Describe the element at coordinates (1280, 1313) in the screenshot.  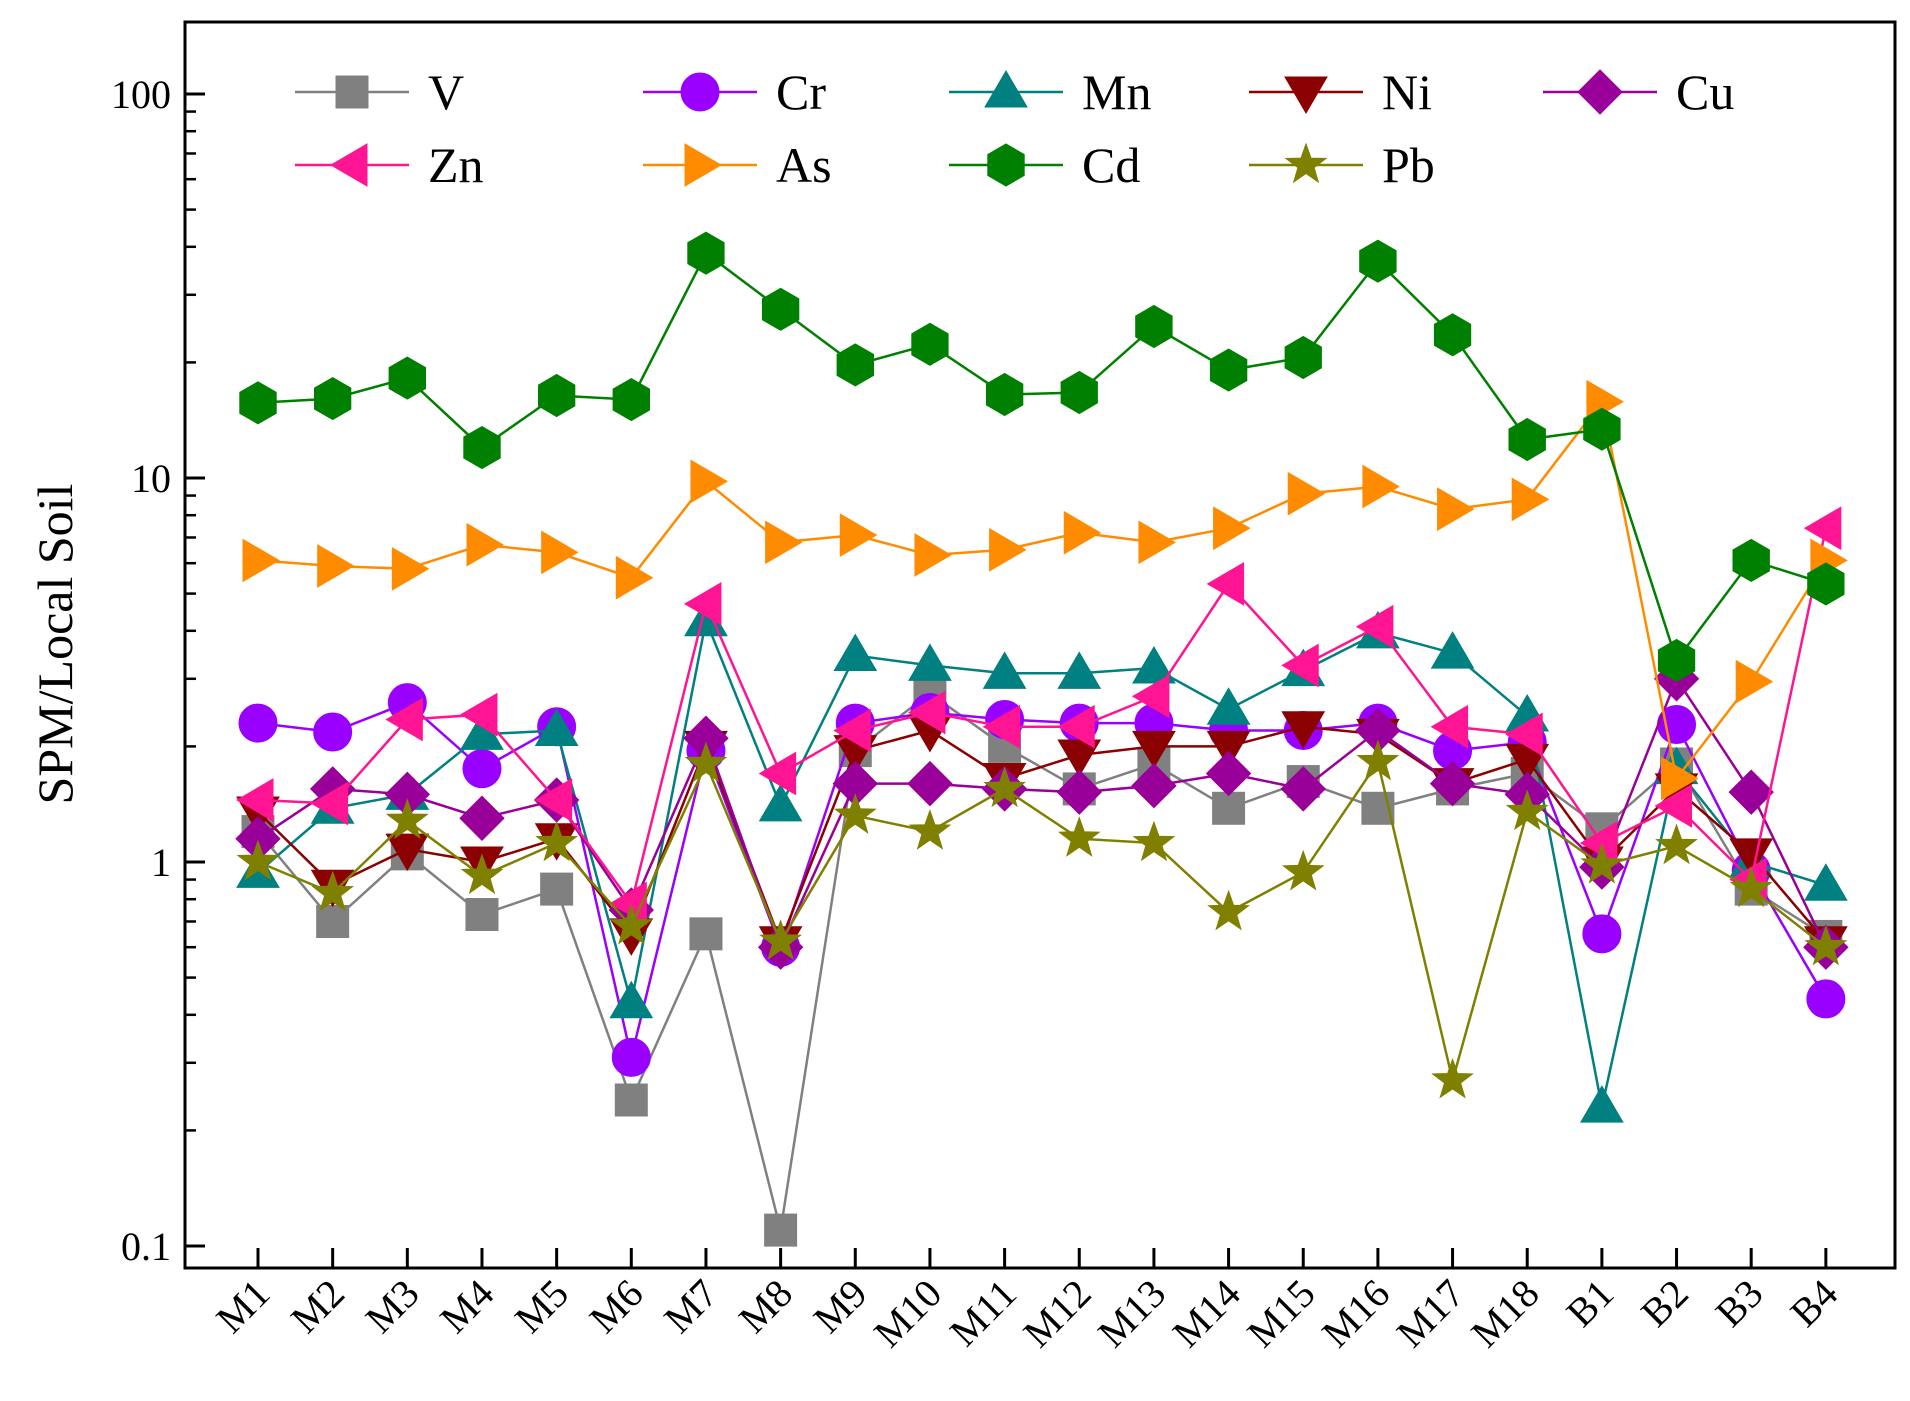
I see `x-tick-label-m15: M15` at that location.